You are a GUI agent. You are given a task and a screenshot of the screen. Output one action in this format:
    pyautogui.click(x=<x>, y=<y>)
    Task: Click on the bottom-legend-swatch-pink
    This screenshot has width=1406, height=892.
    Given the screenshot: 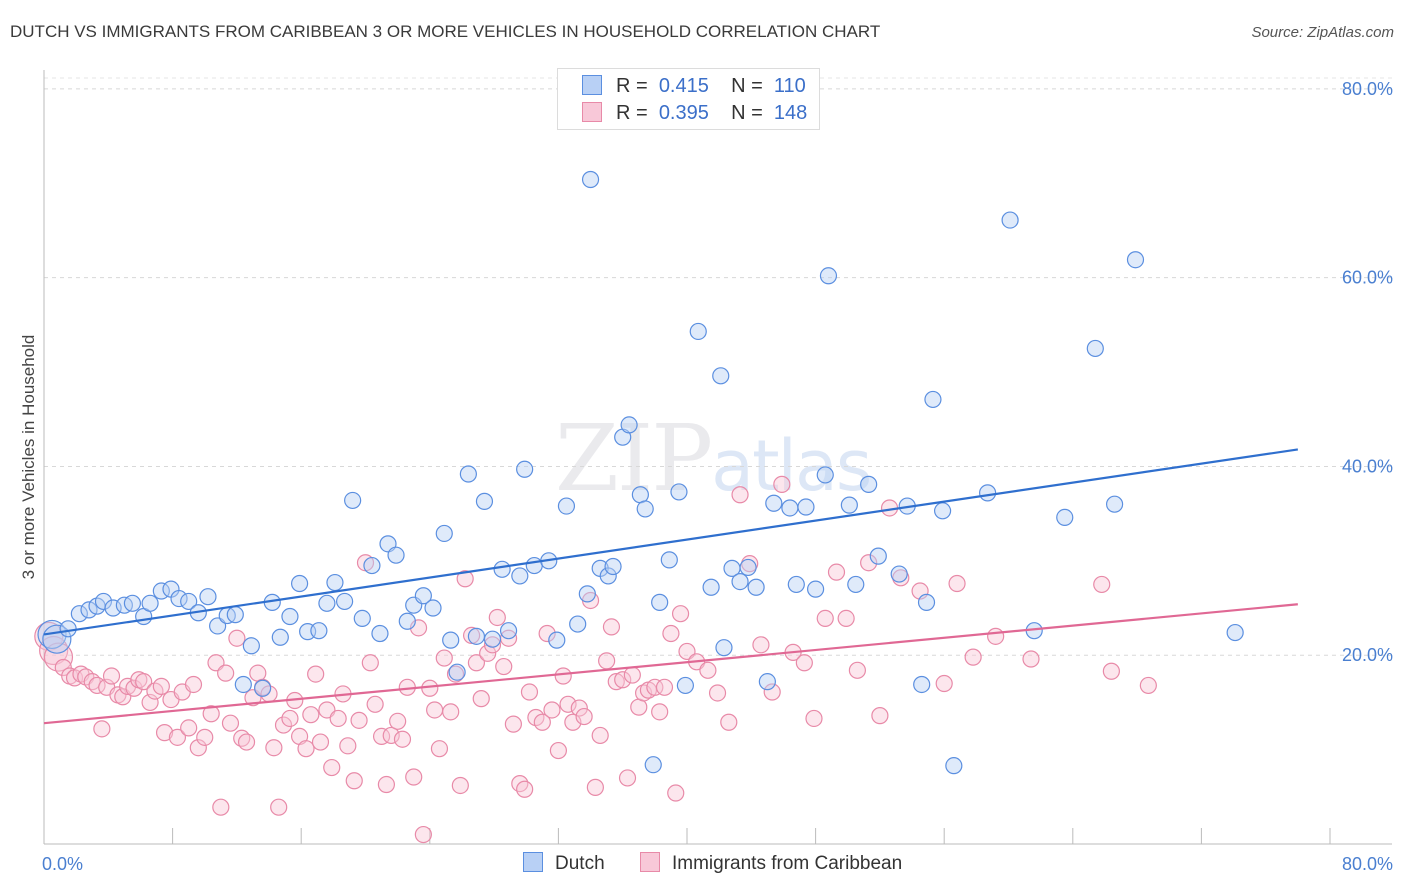 What is the action you would take?
    pyautogui.click(x=650, y=862)
    